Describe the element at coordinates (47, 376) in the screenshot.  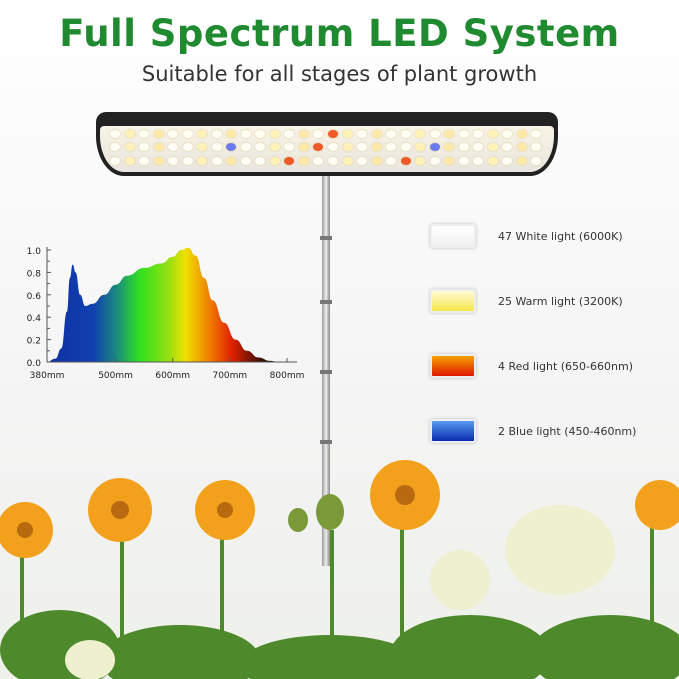
I see `x-tick-label: 380mm` at that location.